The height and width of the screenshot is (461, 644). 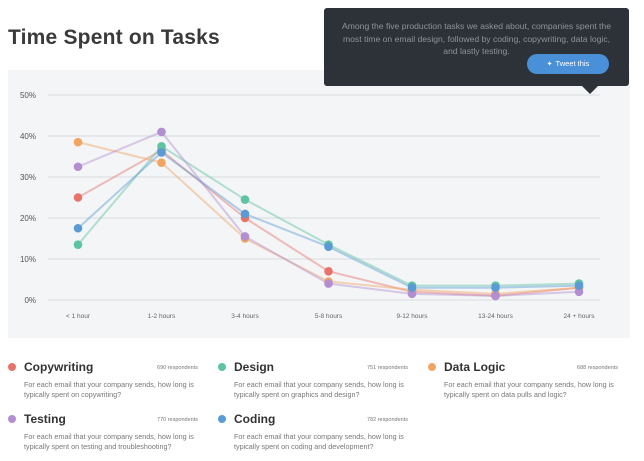 What do you see at coordinates (245, 316) in the screenshot?
I see `x-tick-label: 3-4 hours` at bounding box center [245, 316].